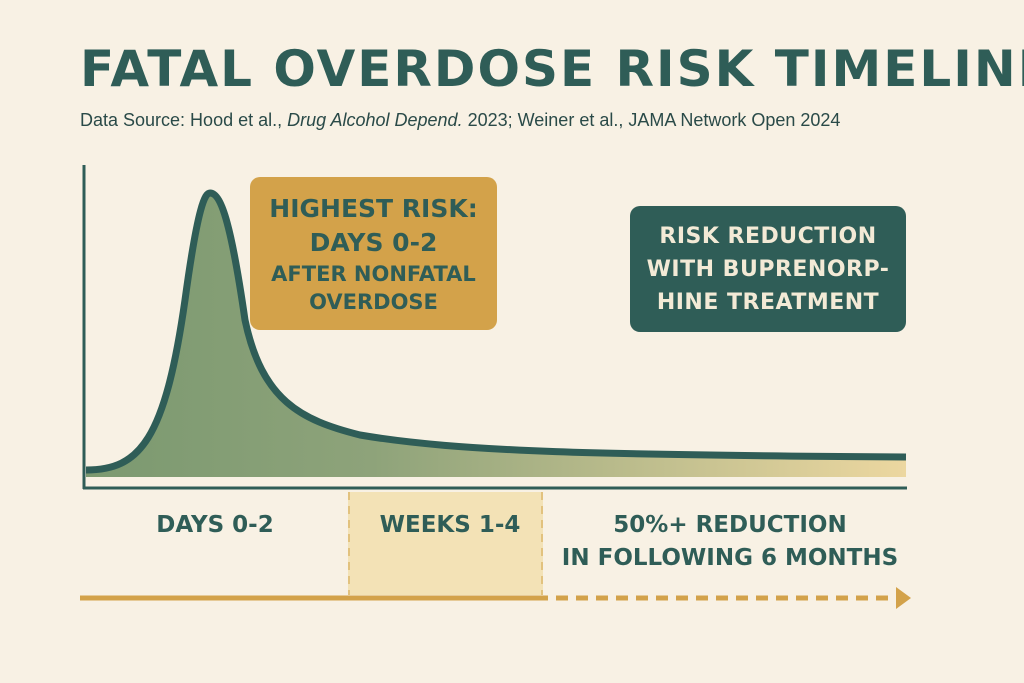 Image resolution: width=1024 pixels, height=683 pixels. Describe the element at coordinates (730, 558) in the screenshot. I see `period-label-reduction-2: IN FOLLOWING 6 MONTHS` at that location.